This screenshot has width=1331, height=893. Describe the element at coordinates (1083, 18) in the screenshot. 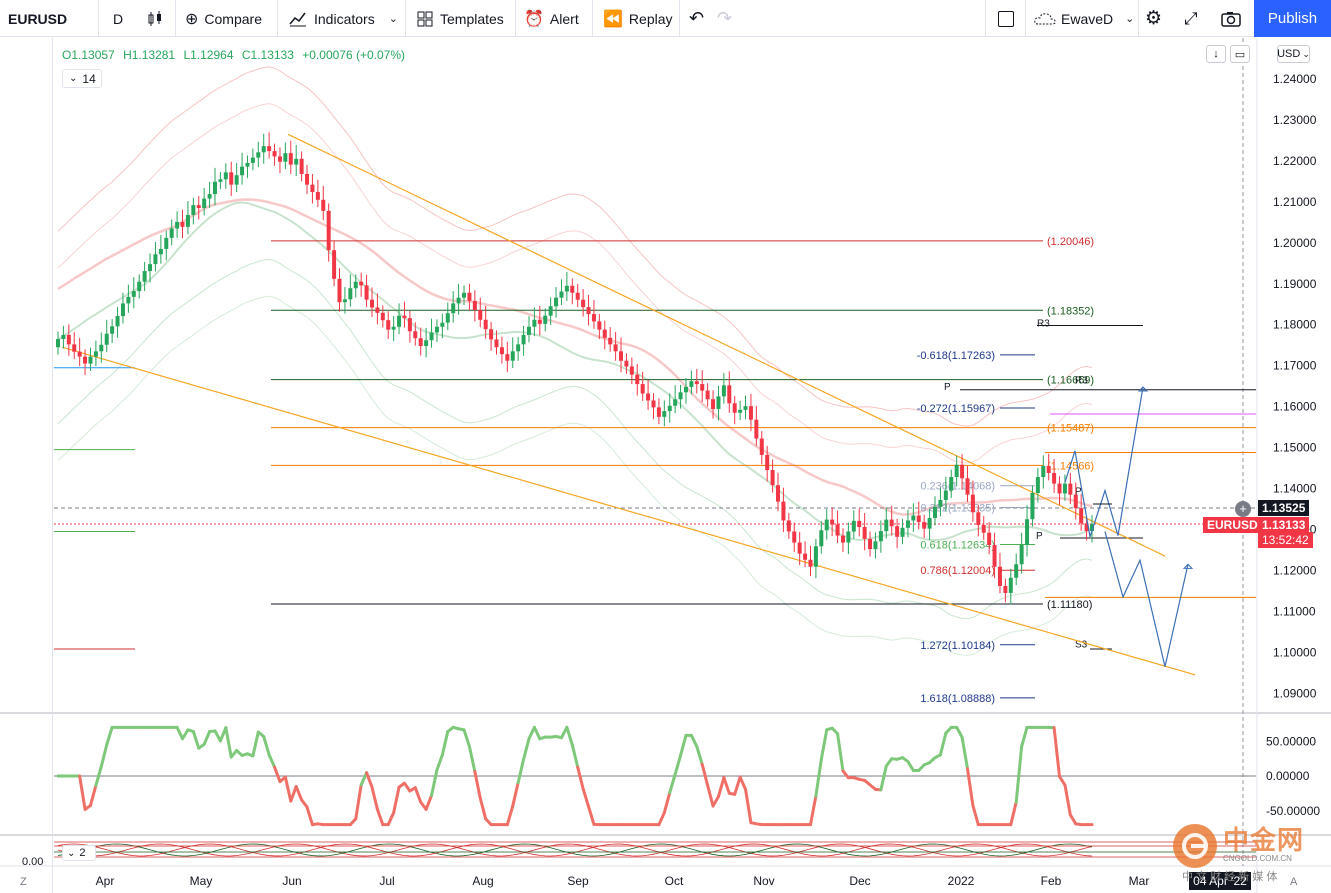

I see `layout-button: EwaveD ⌄` at that location.